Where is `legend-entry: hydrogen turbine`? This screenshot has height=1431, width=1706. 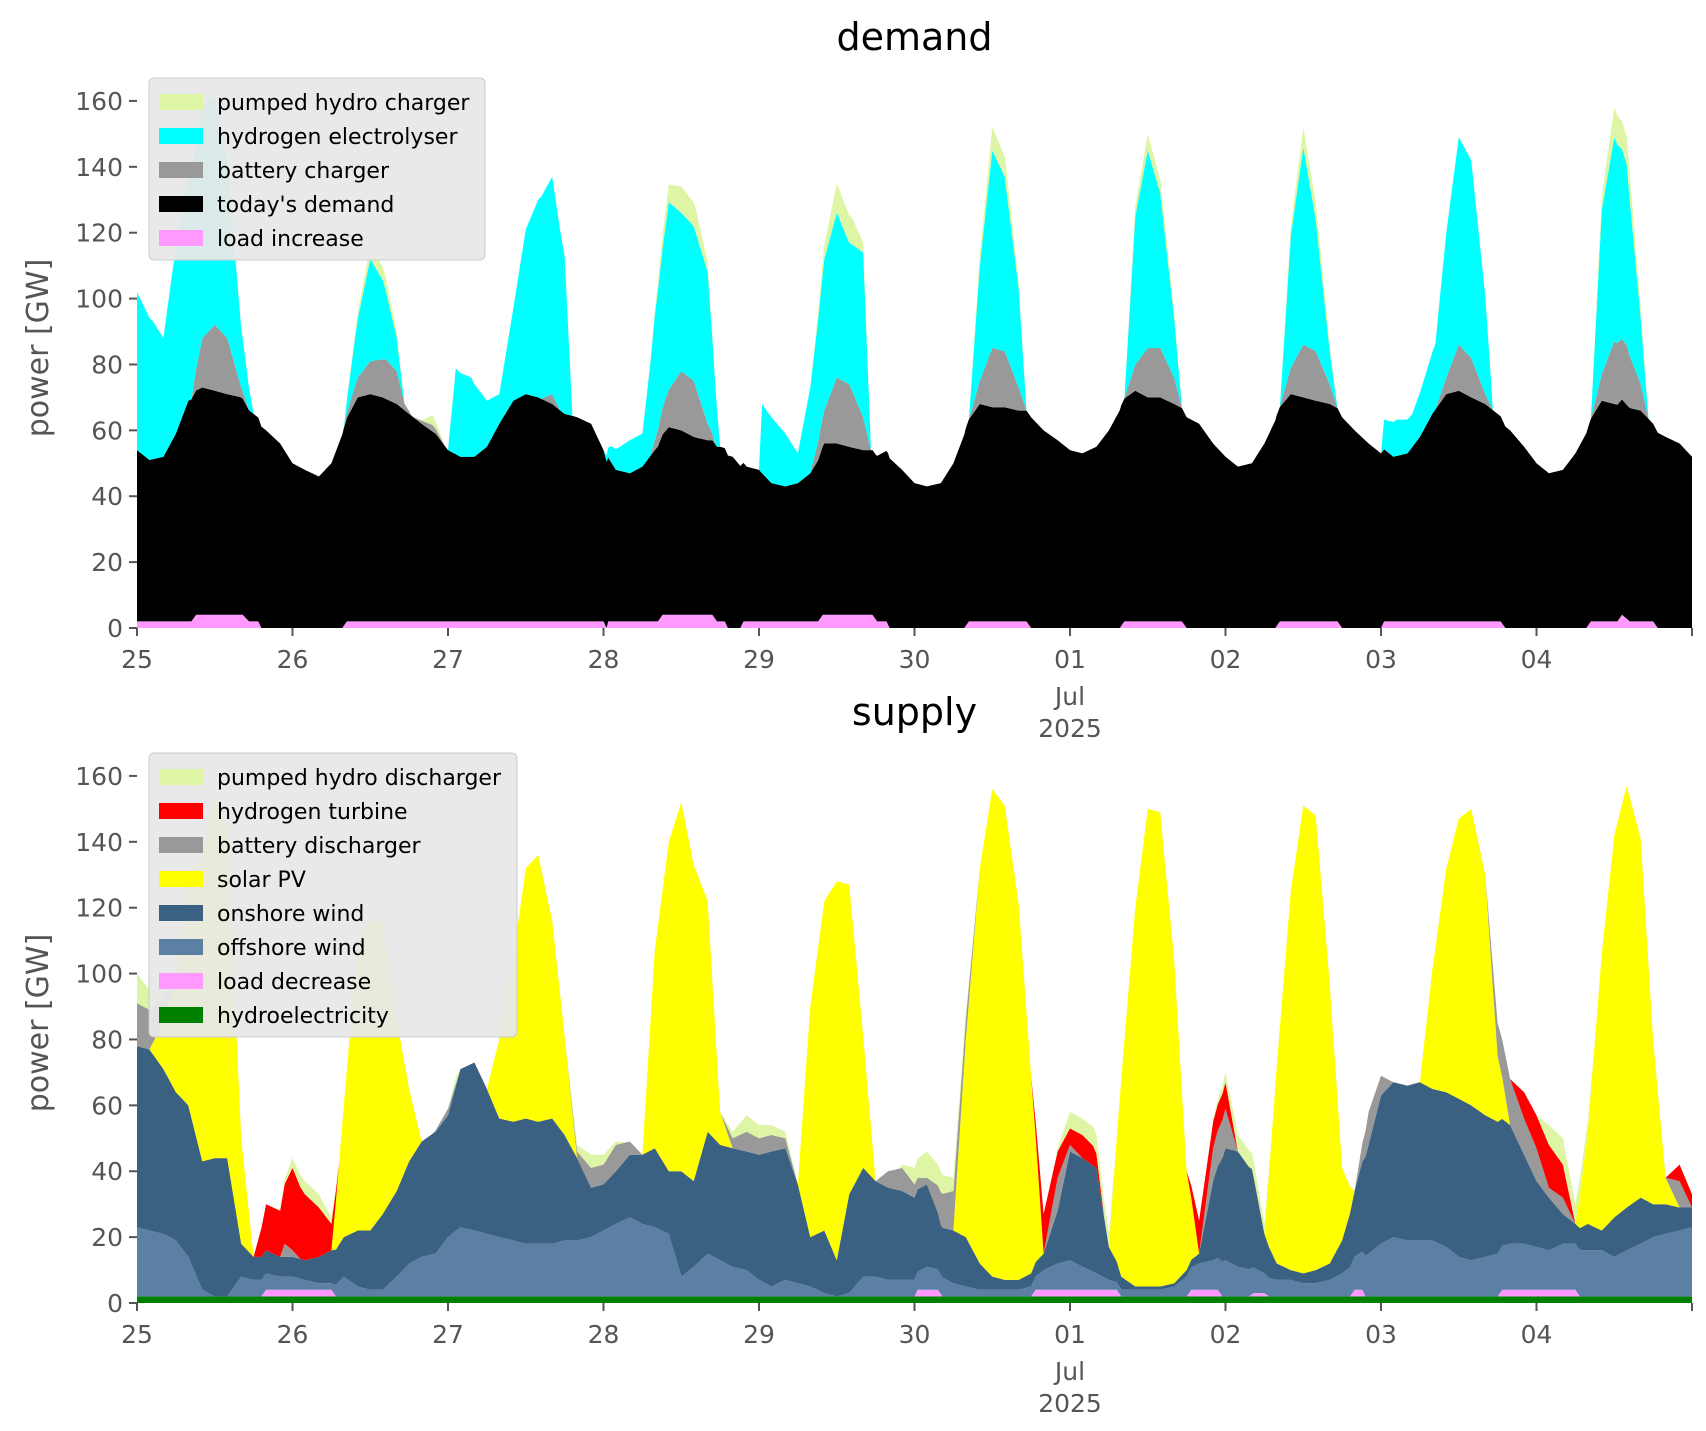
legend-entry: hydrogen turbine is located at coordinates (312, 812).